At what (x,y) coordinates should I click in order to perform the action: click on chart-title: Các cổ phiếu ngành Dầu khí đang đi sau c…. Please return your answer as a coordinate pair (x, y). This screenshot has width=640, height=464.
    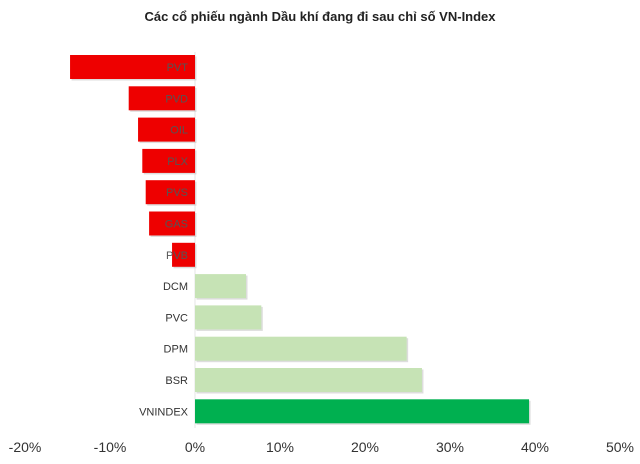
    Looking at the image, I should click on (320, 16).